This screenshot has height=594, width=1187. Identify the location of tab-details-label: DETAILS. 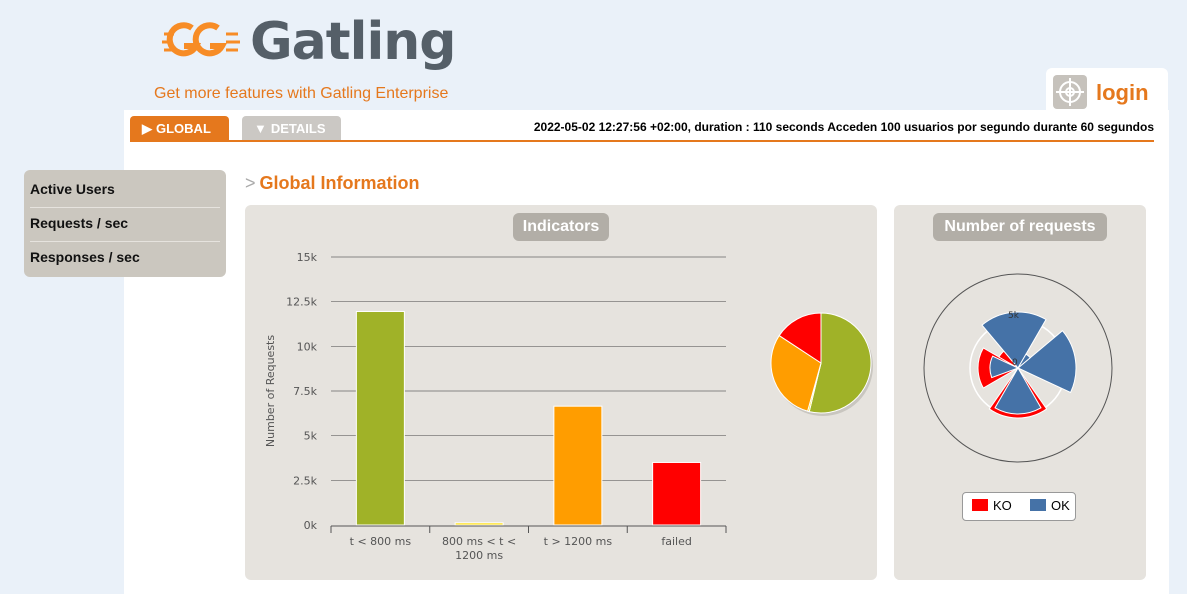
(298, 128).